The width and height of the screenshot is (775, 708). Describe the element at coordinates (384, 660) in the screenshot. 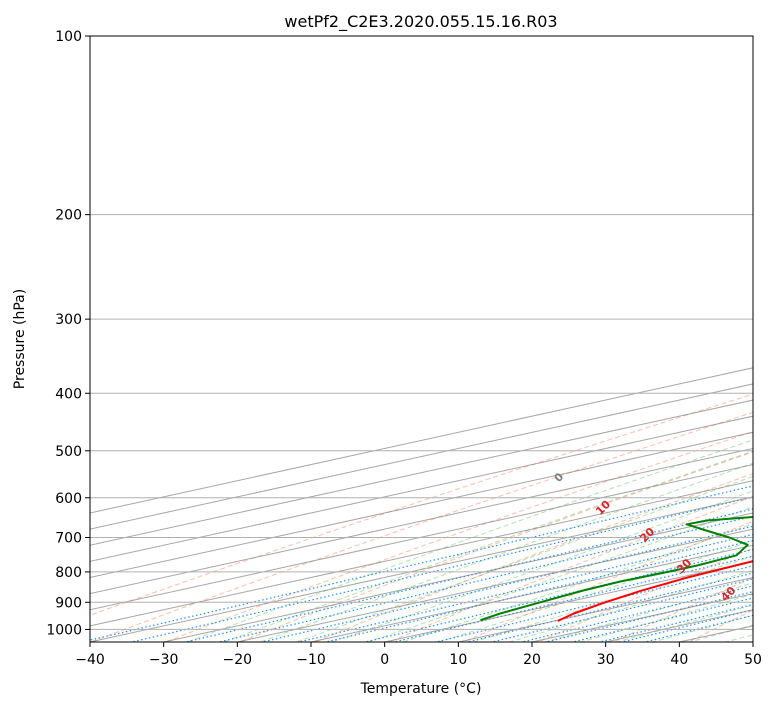

I see `x-tick-label: 0` at that location.